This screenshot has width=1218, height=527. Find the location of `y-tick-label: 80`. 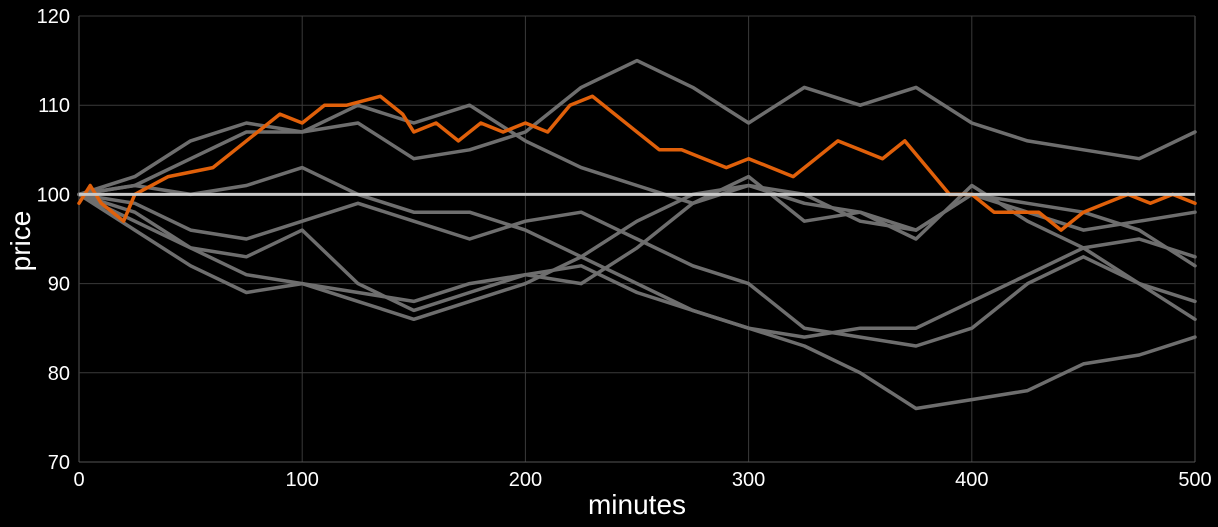

y-tick-label: 80 is located at coordinates (59, 374).